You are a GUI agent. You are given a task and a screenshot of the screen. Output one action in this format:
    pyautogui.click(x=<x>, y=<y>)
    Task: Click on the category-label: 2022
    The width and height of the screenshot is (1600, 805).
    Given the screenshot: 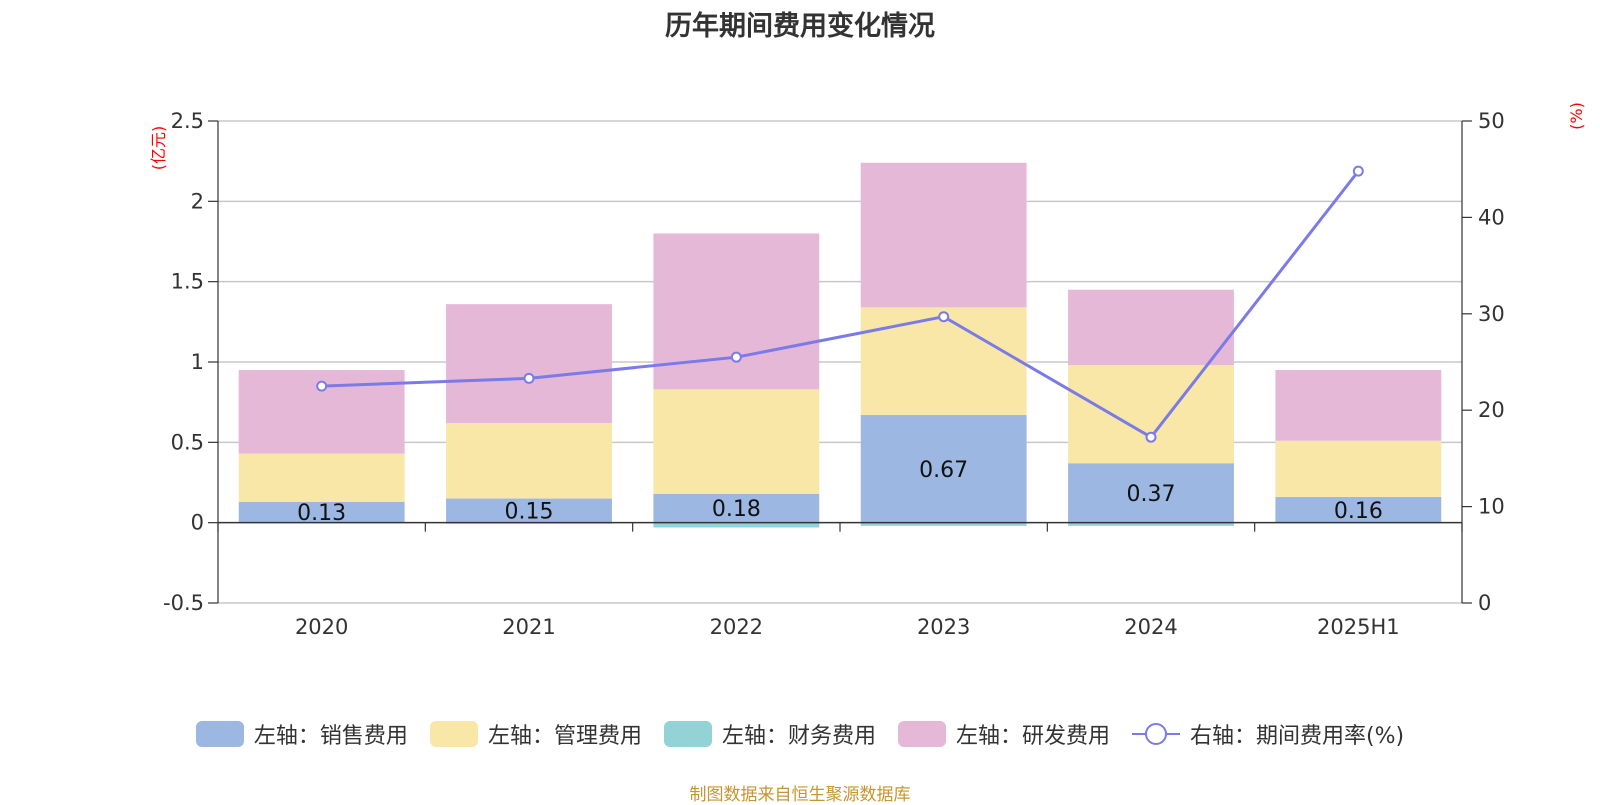 What is the action you would take?
    pyautogui.click(x=736, y=627)
    